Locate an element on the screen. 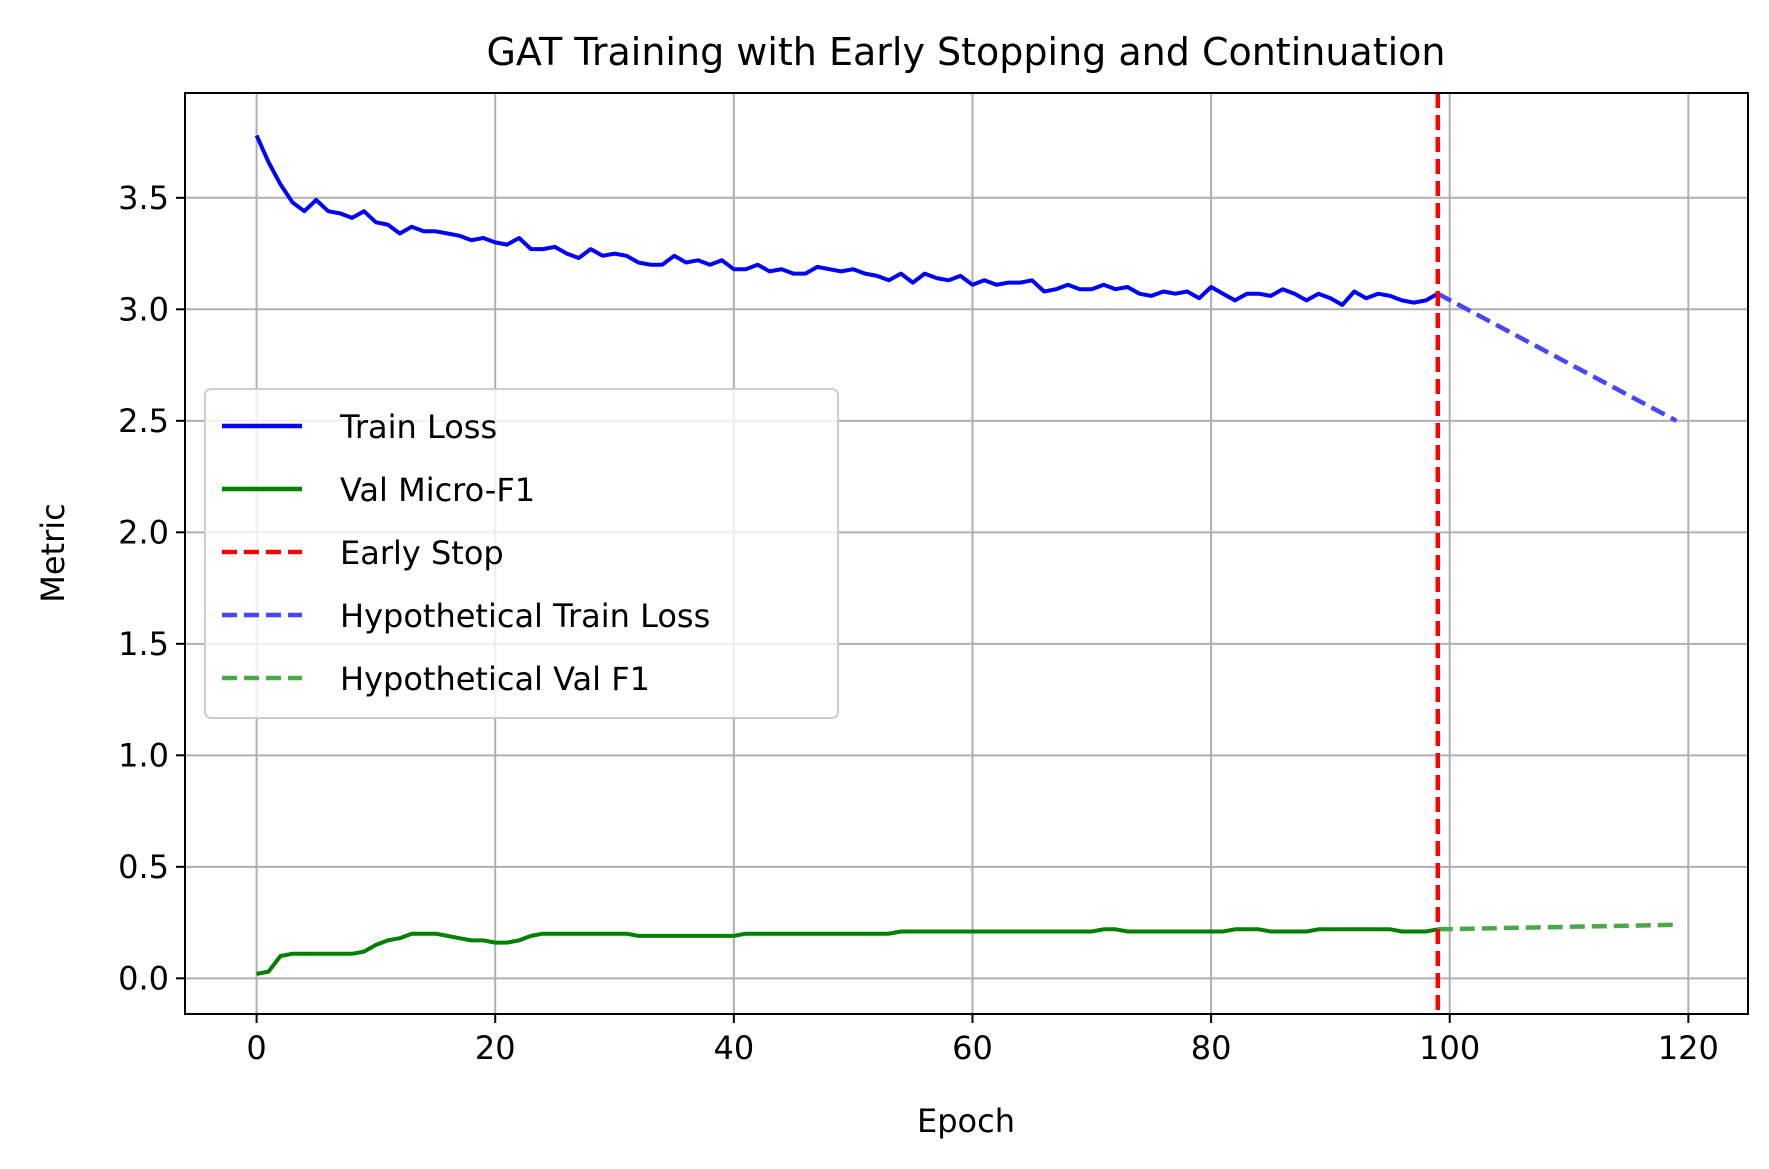 Image resolution: width=1769 pixels, height=1169 pixels. y-tick-label: 2.5 is located at coordinates (143, 421).